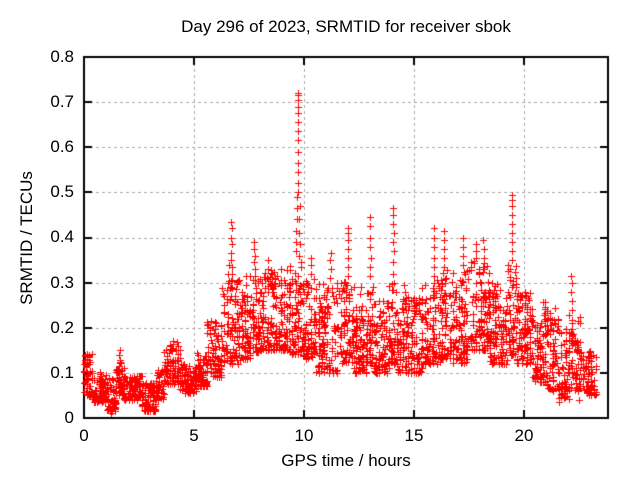  Describe the element at coordinates (62, 56) in the screenshot. I see `y-tick-label-0-8: 0.8` at that location.